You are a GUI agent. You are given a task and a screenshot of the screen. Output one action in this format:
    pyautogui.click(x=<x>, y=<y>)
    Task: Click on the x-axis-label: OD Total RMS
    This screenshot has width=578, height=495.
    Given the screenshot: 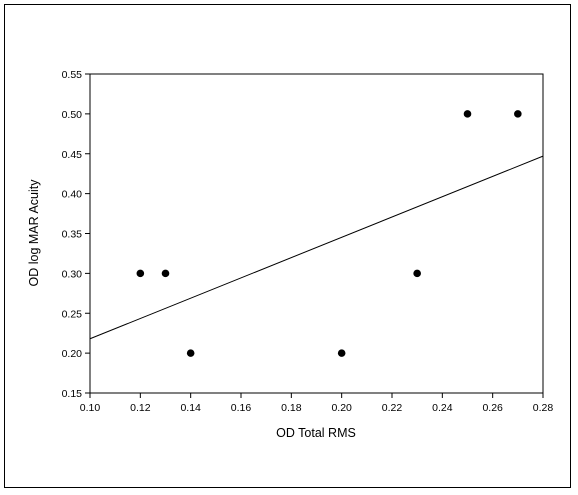 What is the action you would take?
    pyautogui.click(x=316, y=433)
    